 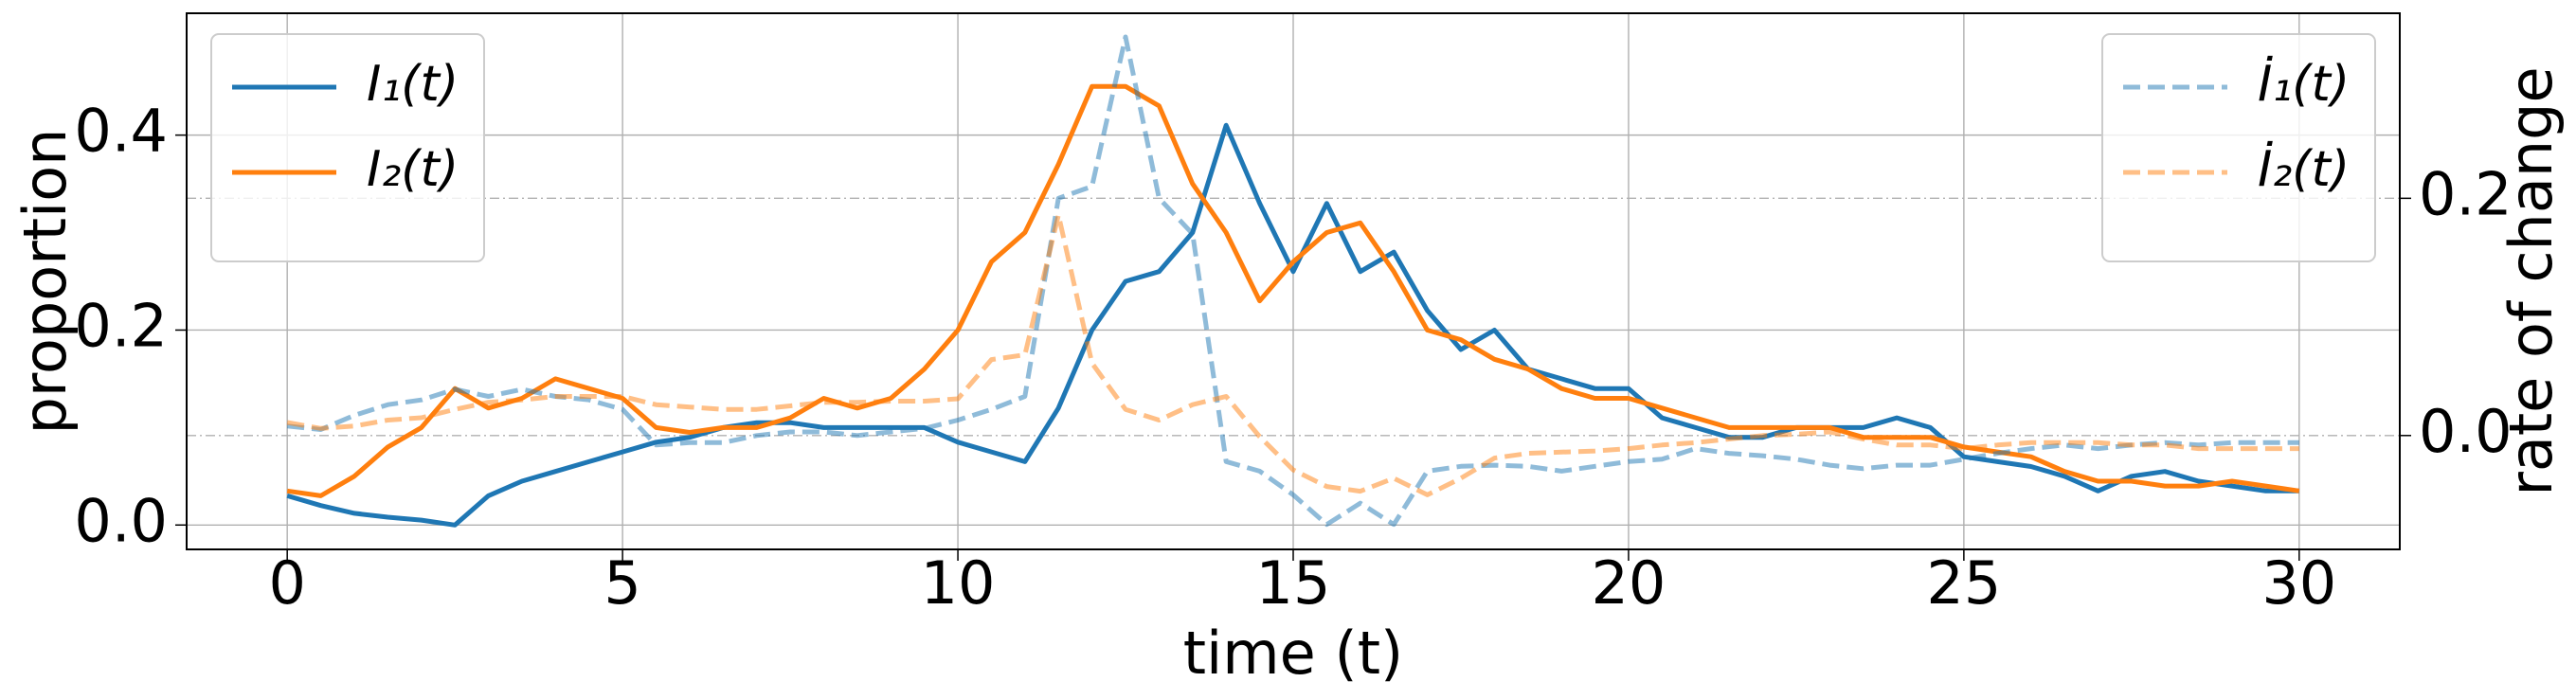 What do you see at coordinates (1963, 583) in the screenshot?
I see `x-tick-label: 25` at bounding box center [1963, 583].